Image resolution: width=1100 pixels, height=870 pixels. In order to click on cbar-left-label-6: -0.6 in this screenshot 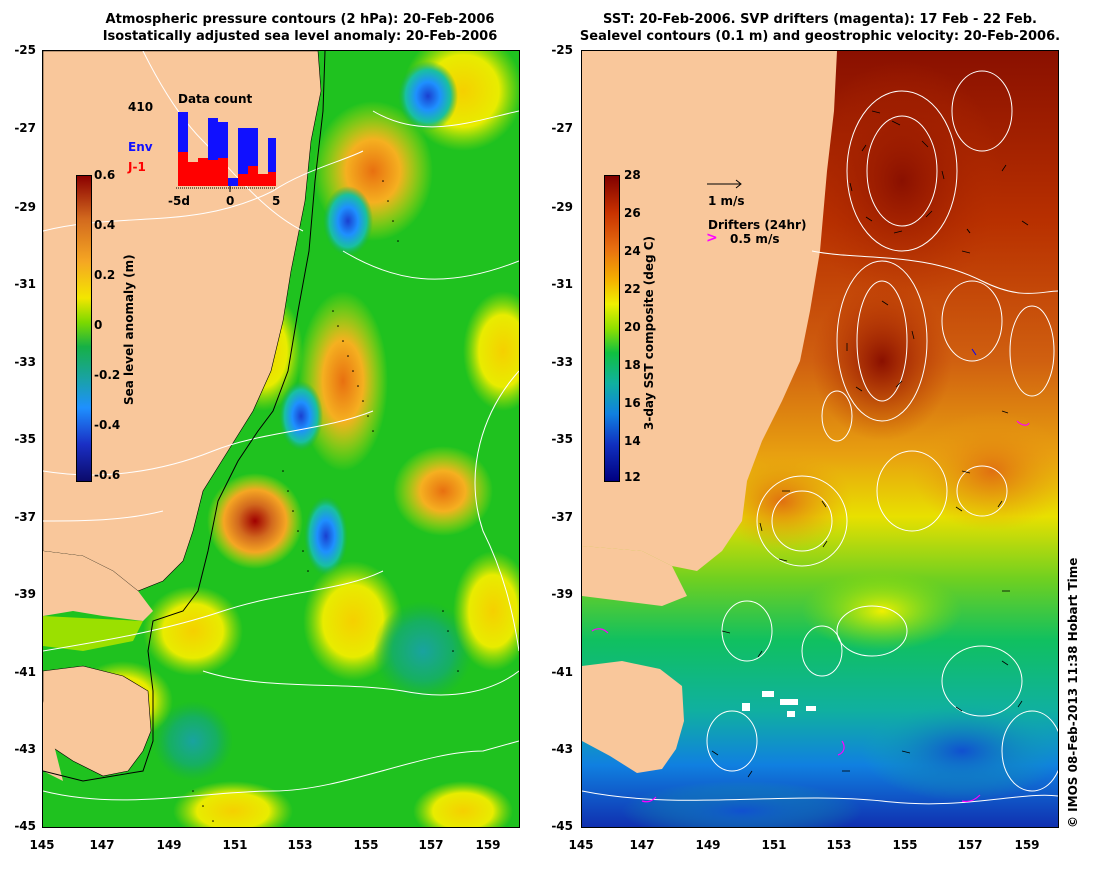, I will do `click(107, 475)`.